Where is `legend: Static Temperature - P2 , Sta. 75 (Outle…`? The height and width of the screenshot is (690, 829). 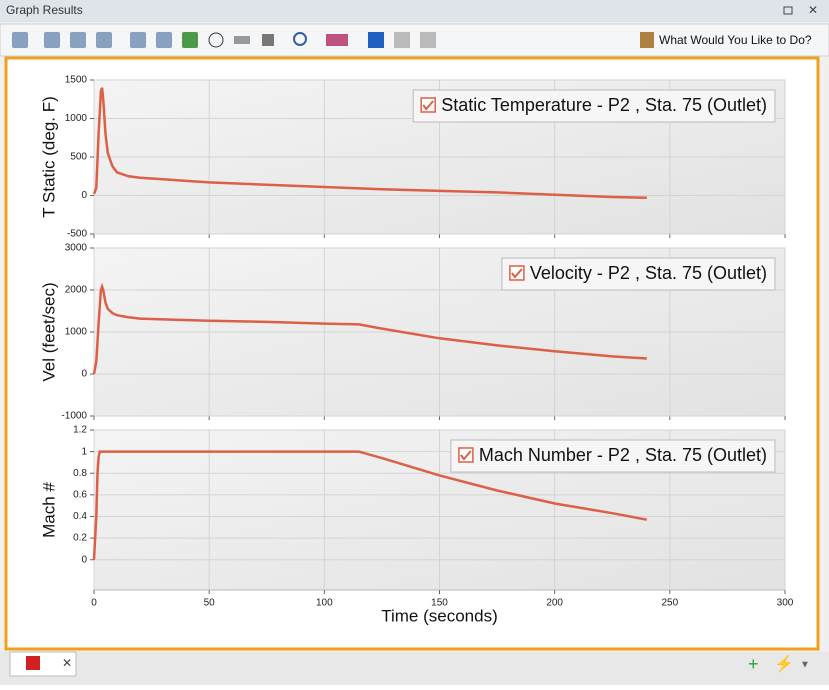
legend: Static Temperature - P2 , Sta. 75 (Outle… is located at coordinates (594, 106).